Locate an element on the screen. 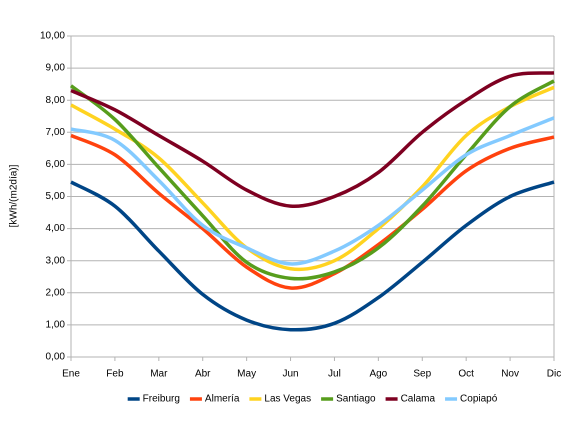 This screenshot has width=568, height=438. legend-label: Calama is located at coordinates (418, 399).